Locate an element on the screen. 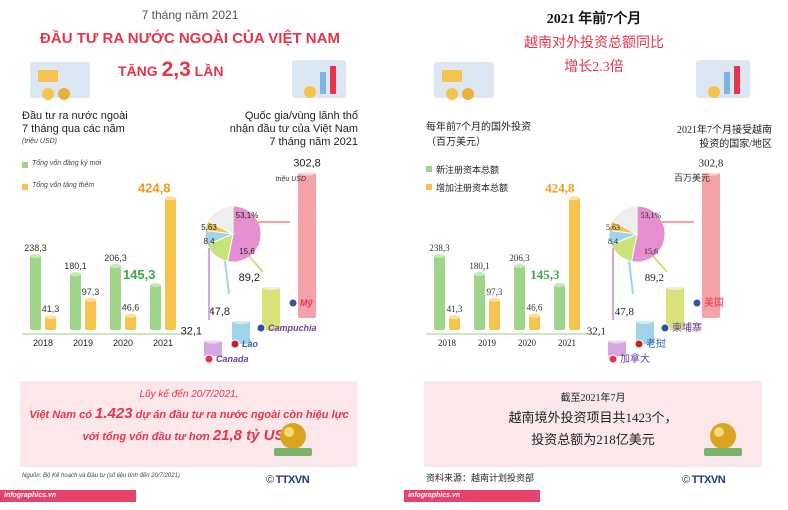 This screenshot has width=788, height=510. country-value-label: 89,2 is located at coordinates (249, 278).